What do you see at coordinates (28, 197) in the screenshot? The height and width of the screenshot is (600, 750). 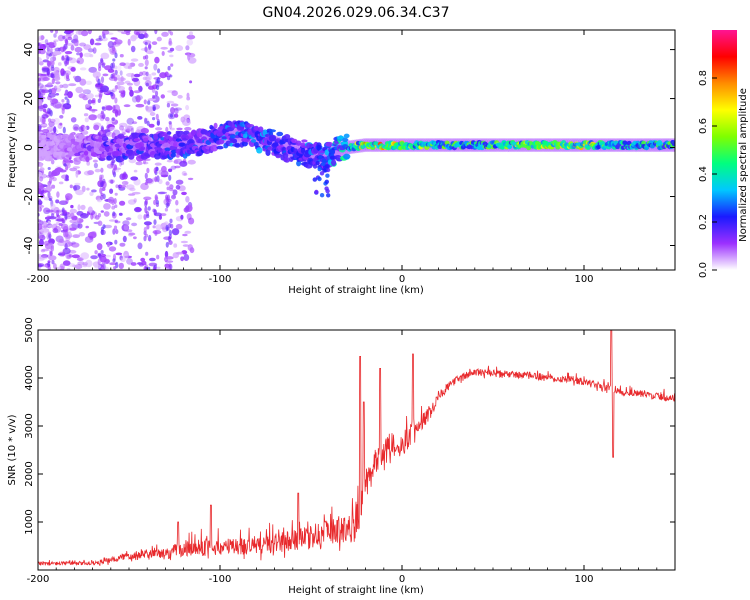 I see `y-tick-label: -20` at bounding box center [28, 197].